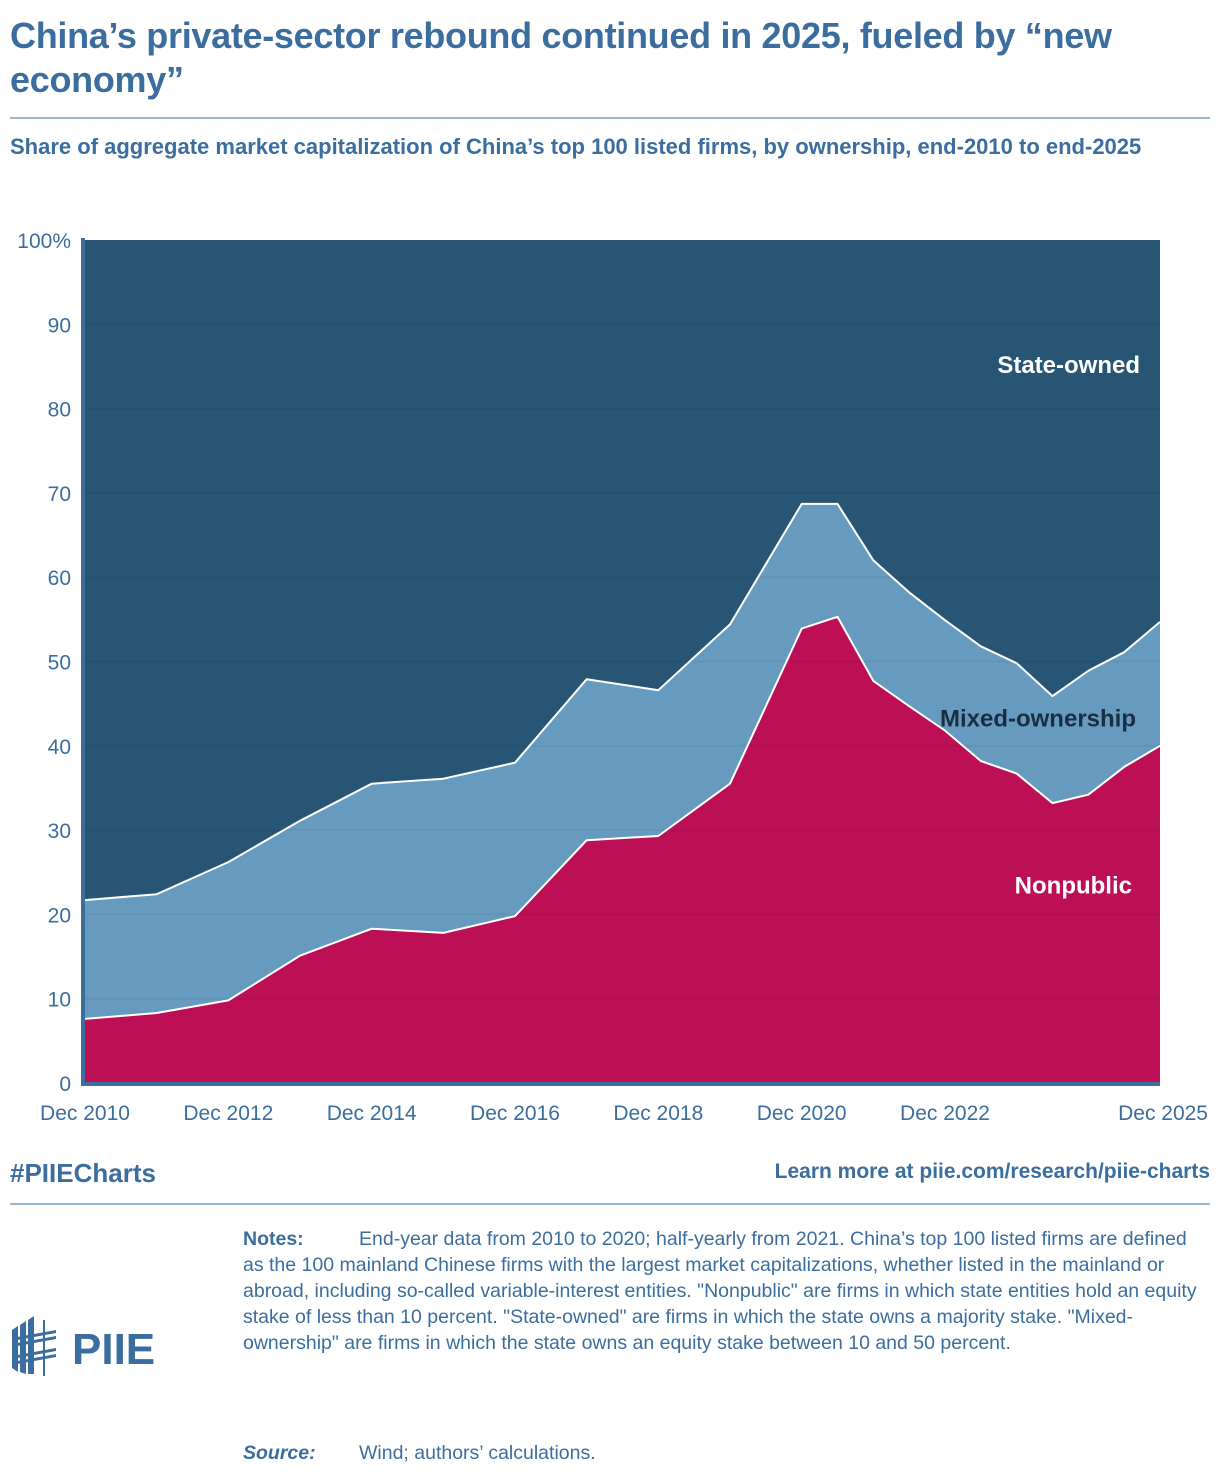 This screenshot has width=1220, height=1480. I want to click on x-tick-label: Dec 2016, so click(515, 1113).